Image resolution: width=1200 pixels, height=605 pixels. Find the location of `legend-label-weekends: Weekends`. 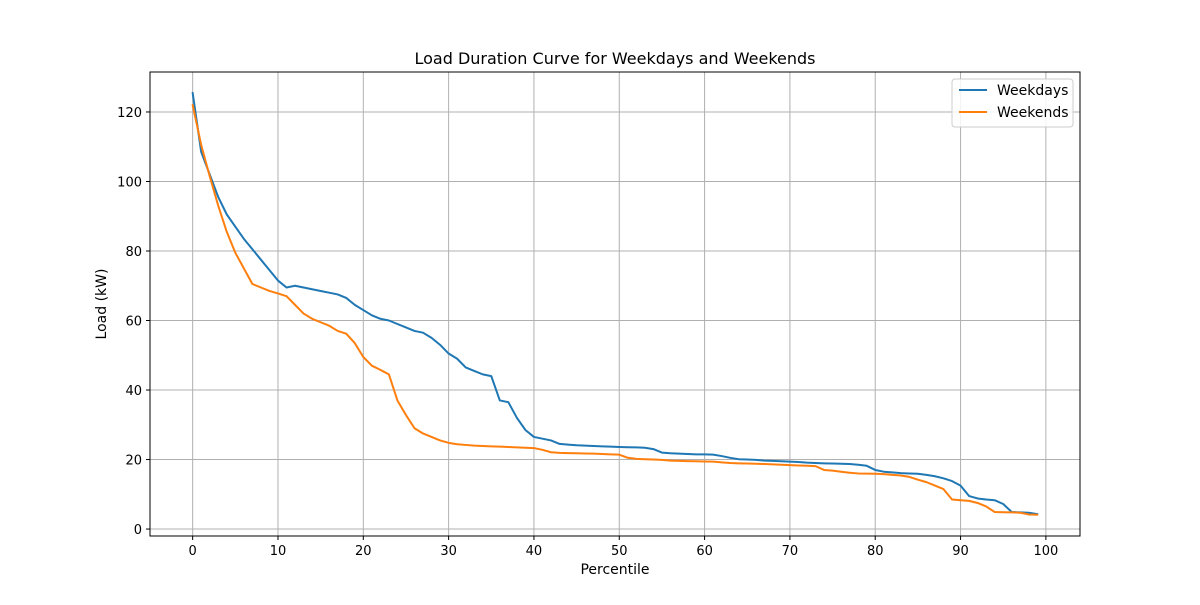

legend-label-weekends: Weekends is located at coordinates (1033, 113).